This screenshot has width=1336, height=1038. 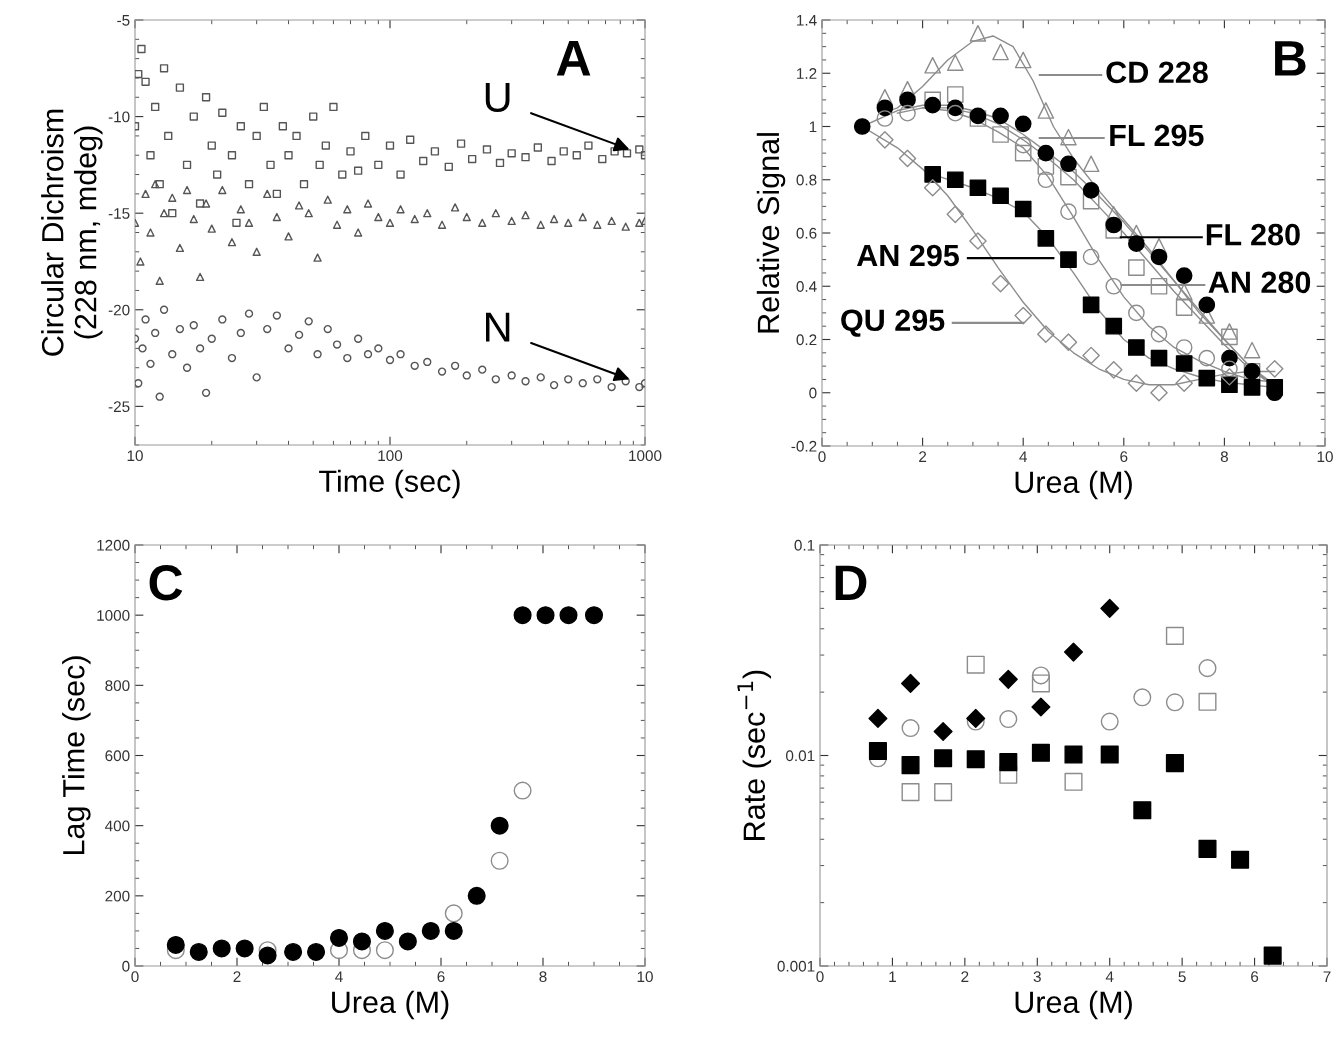 What do you see at coordinates (806, 286) in the screenshot?
I see `y-tick-label: 0.4` at bounding box center [806, 286].